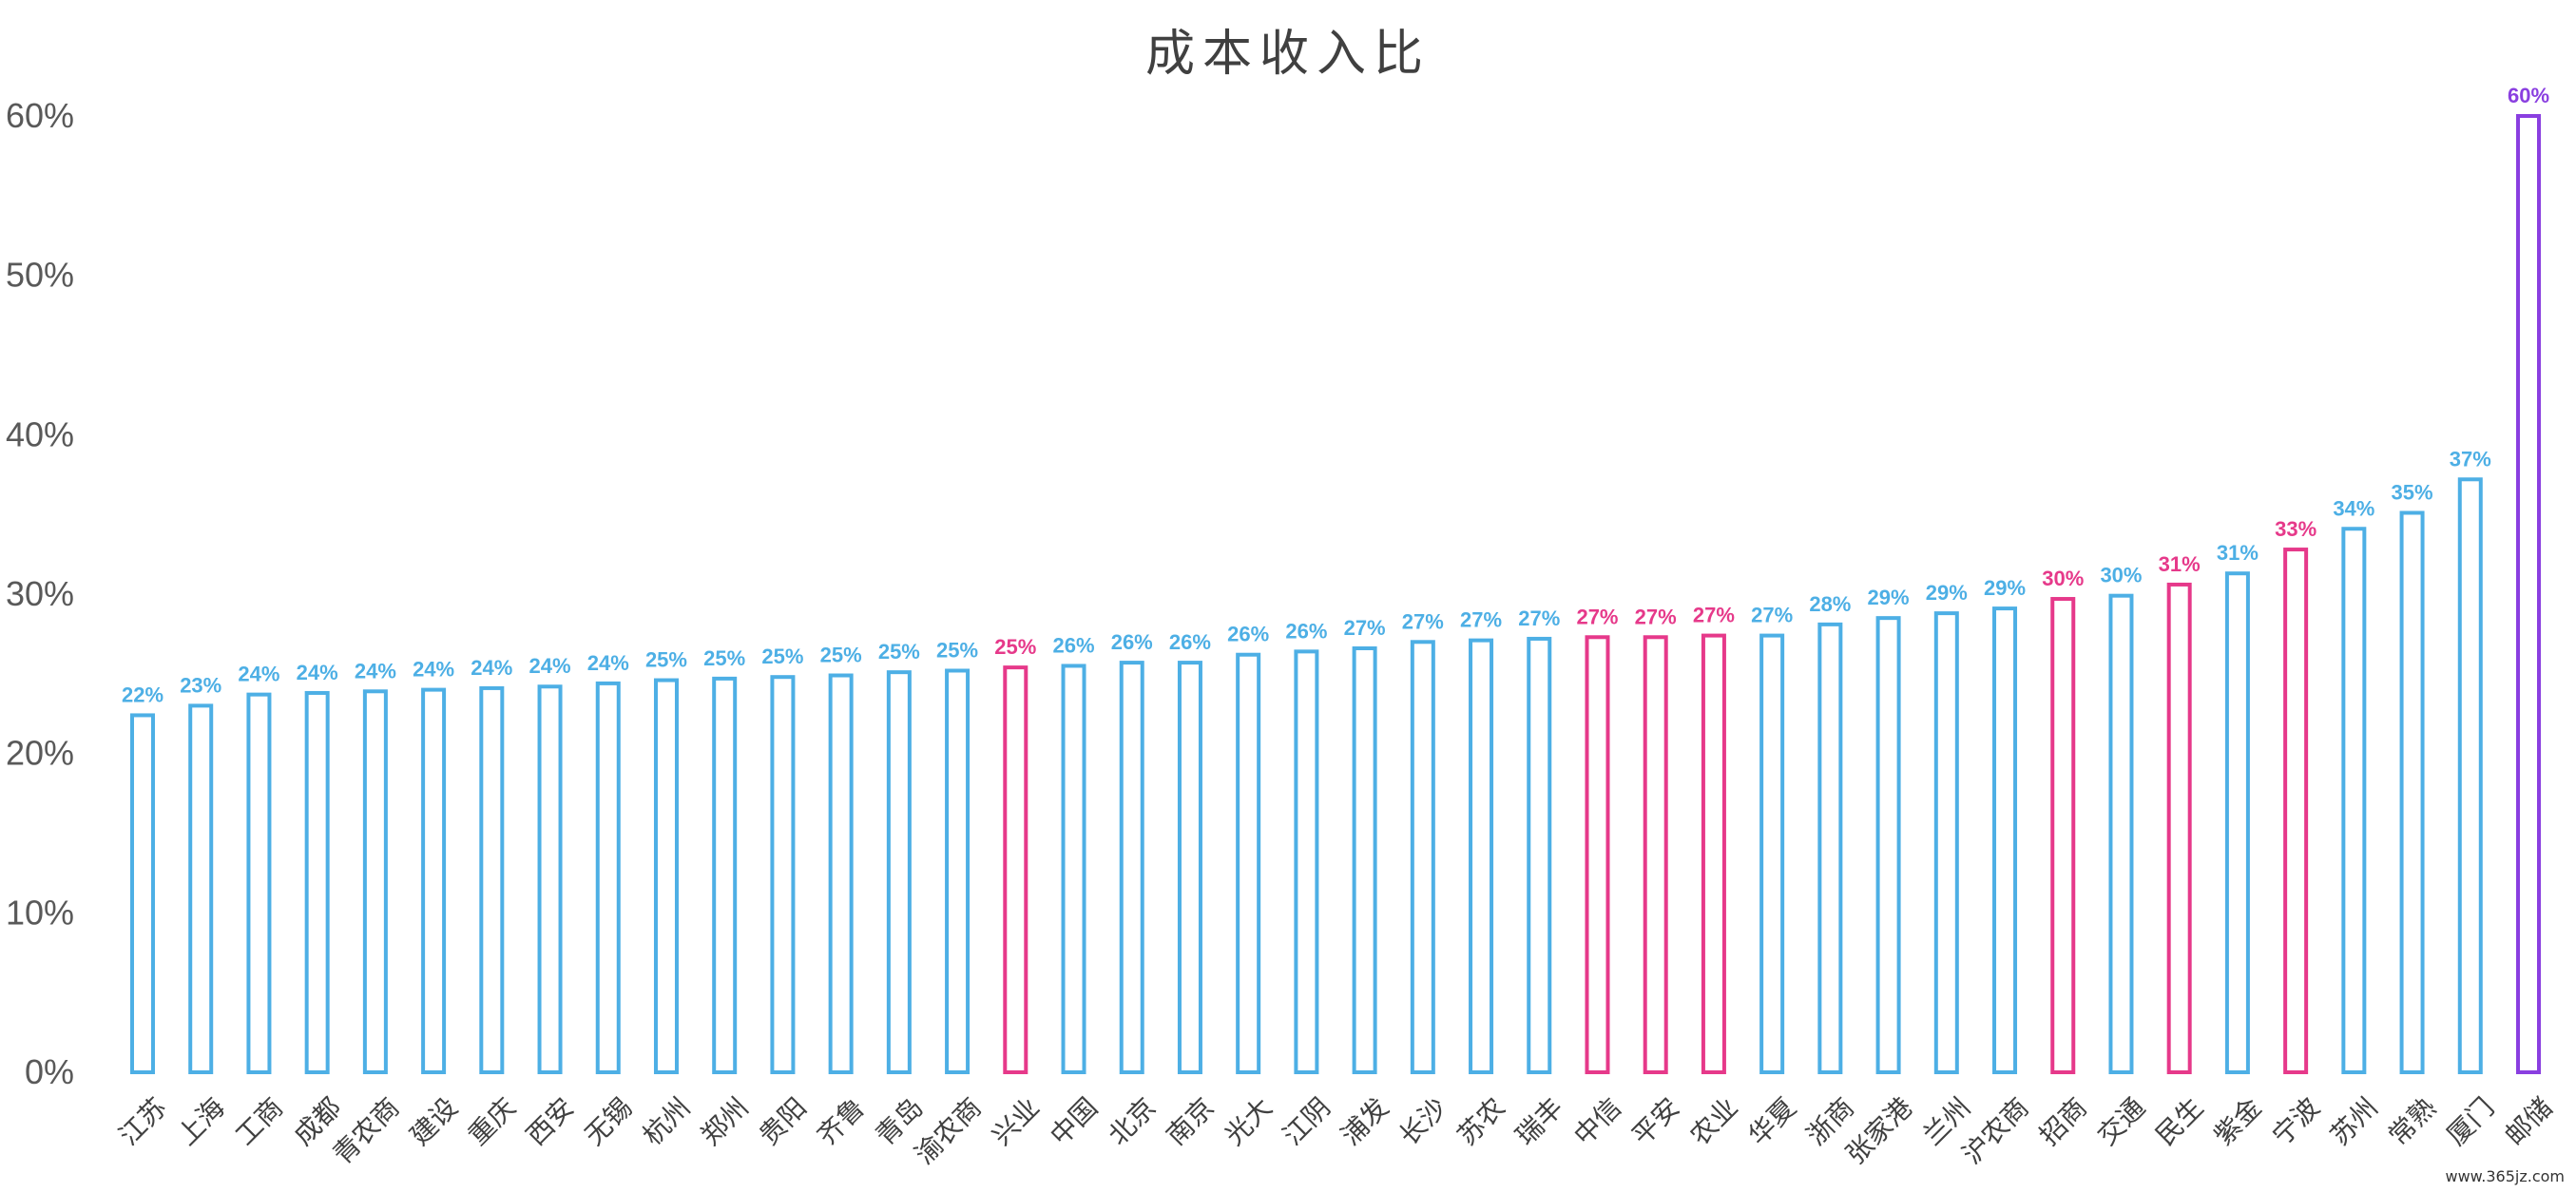 This screenshot has width=2576, height=1193. I want to click on bar-无锡, so click(608, 877).